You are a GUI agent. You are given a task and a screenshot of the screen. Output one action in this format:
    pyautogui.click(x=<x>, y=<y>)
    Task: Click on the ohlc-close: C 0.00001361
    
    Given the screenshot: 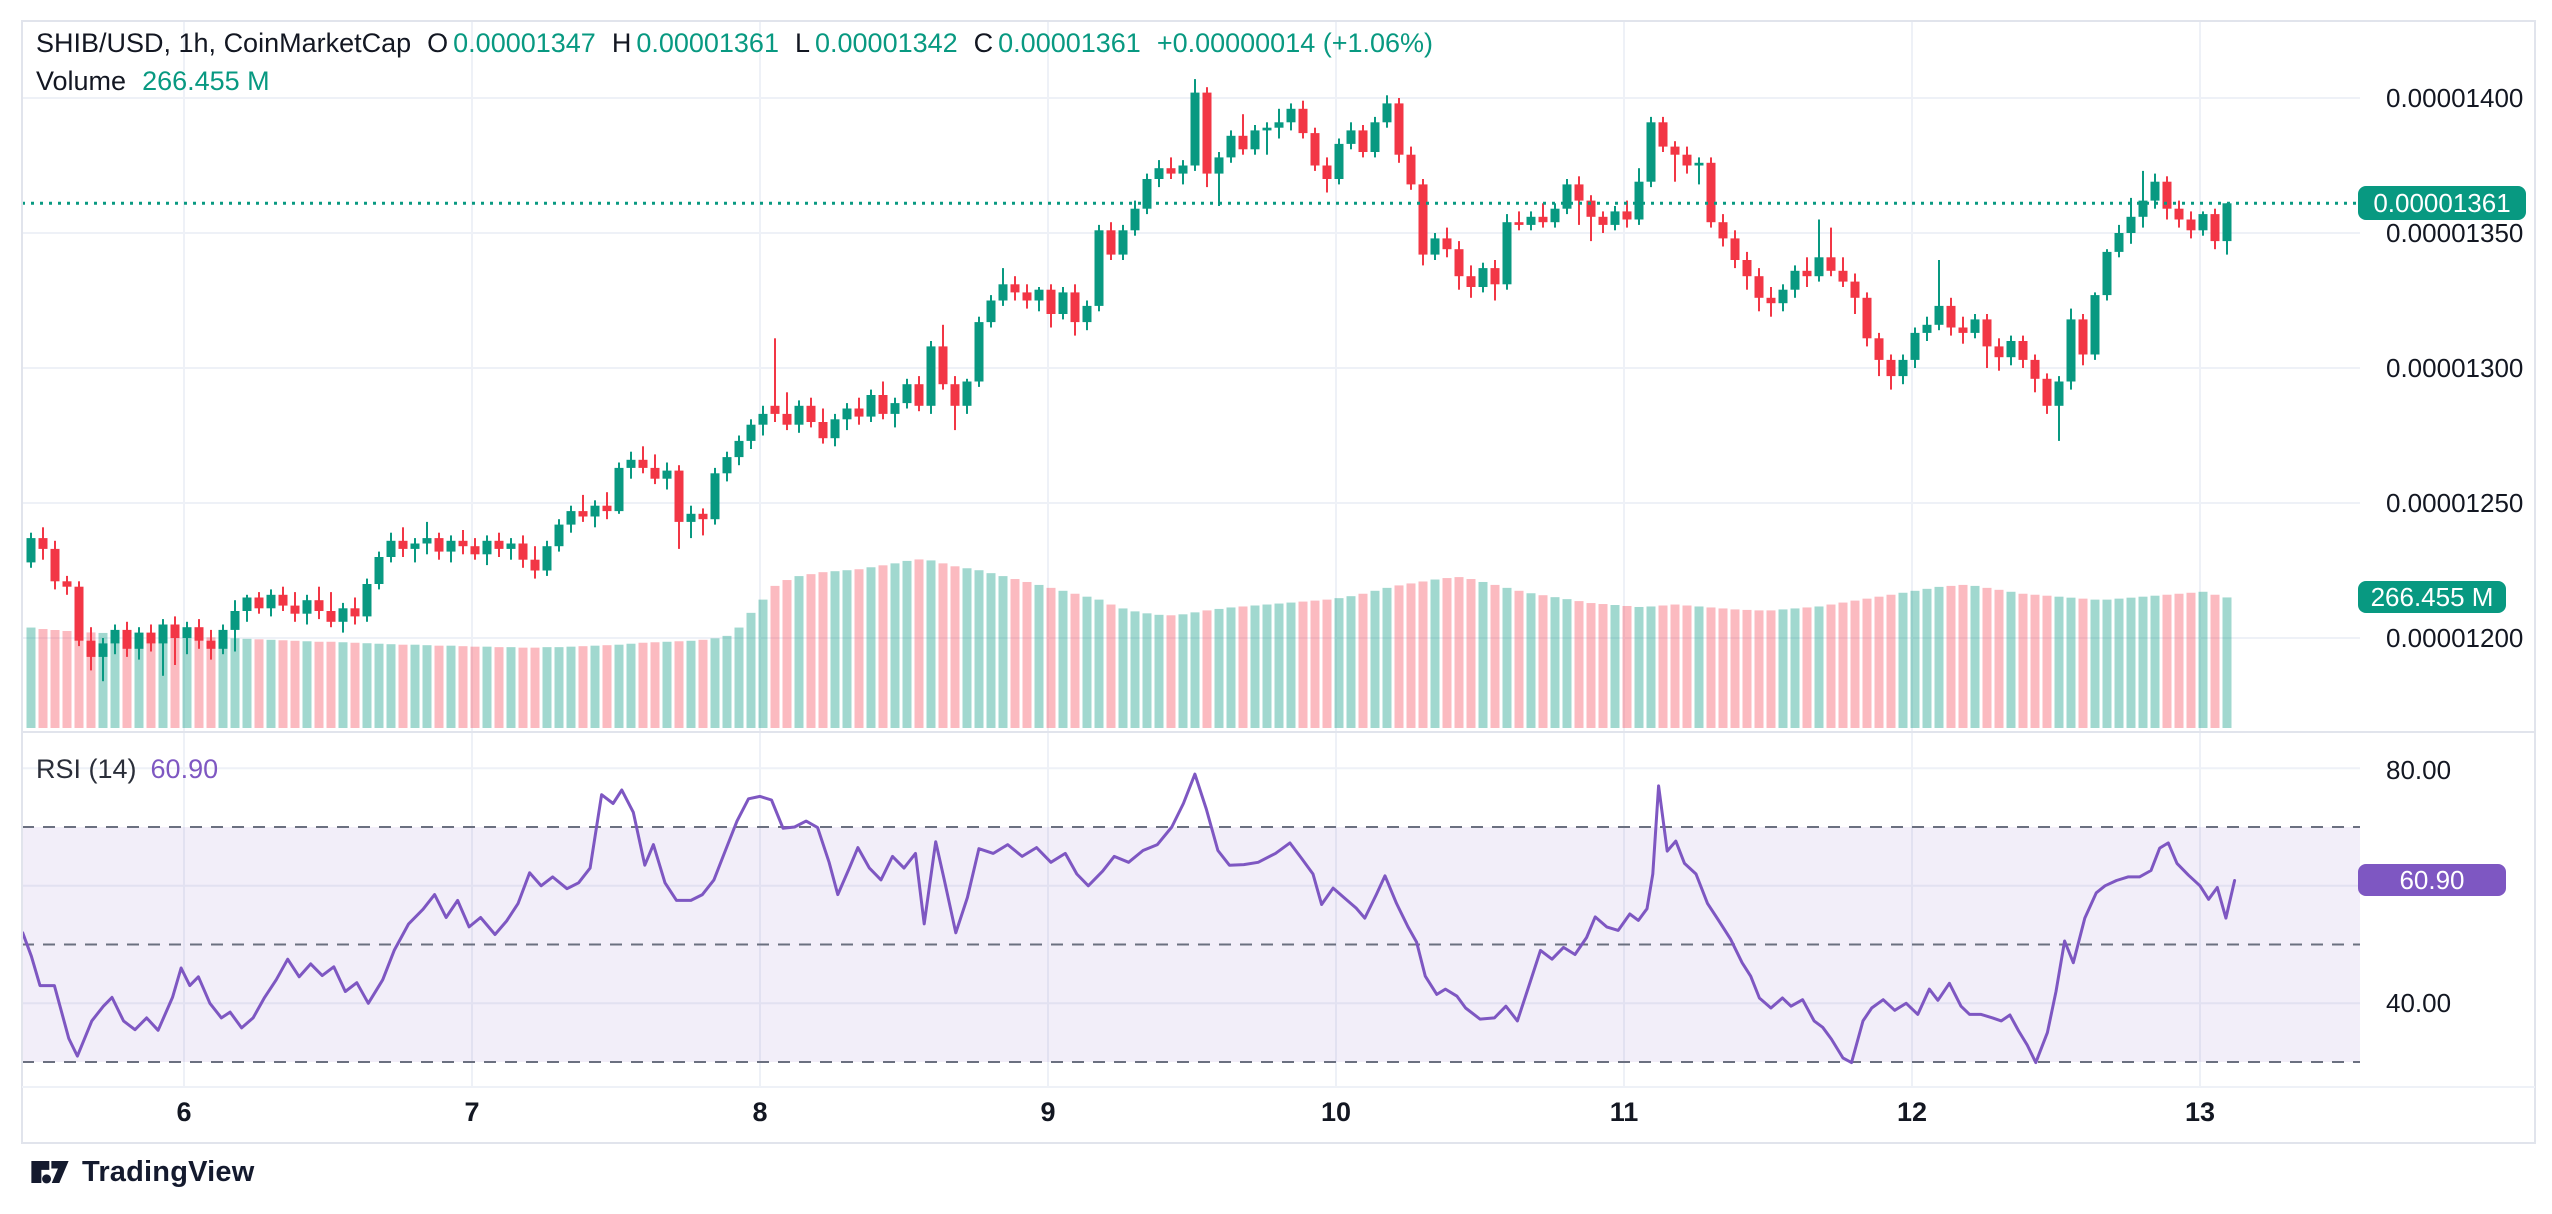 What is the action you would take?
    pyautogui.click(x=1057, y=43)
    